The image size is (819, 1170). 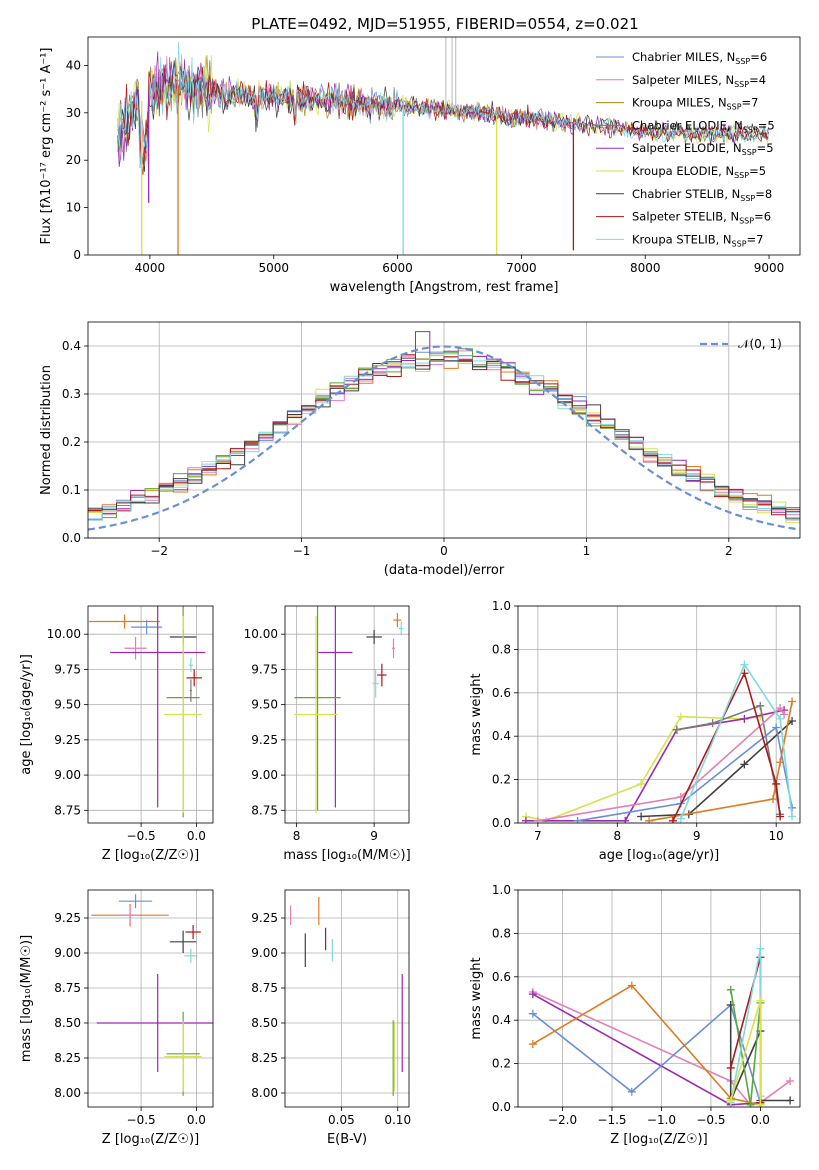 I want to click on y-tick-label: 0.4, so click(x=501, y=736).